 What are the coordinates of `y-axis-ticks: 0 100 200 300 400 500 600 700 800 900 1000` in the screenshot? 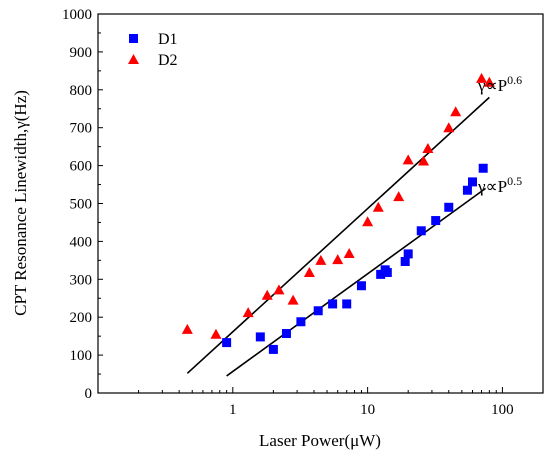 It's located at (82, 204).